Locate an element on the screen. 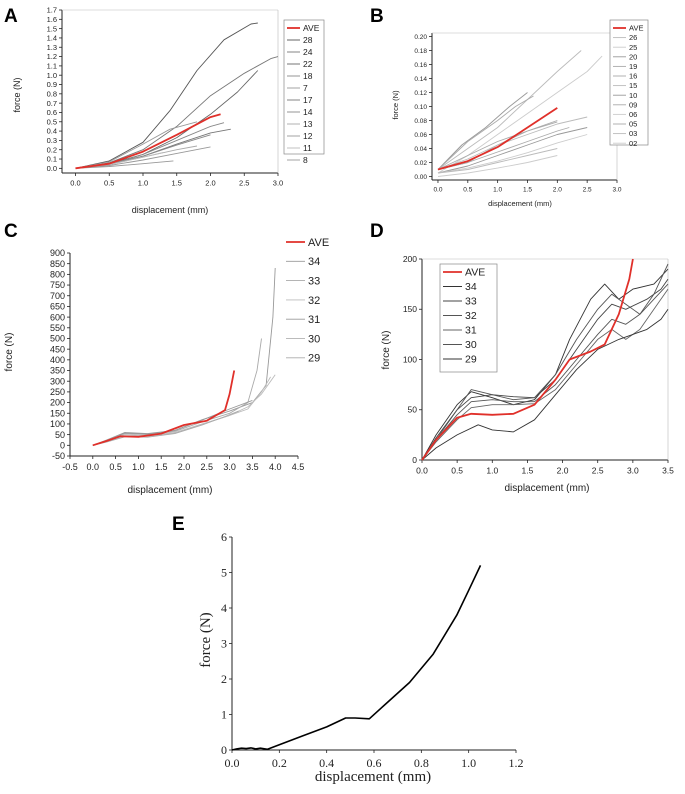  y-tick-label: 3 is located at coordinates (224, 644).